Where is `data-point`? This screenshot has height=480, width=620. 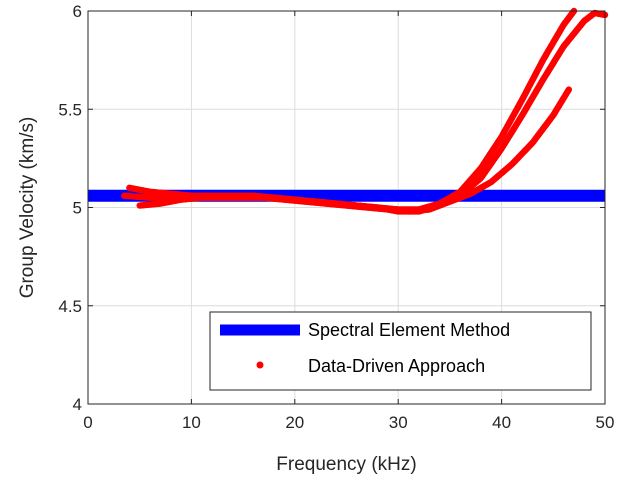
data-point is located at coordinates (569, 89).